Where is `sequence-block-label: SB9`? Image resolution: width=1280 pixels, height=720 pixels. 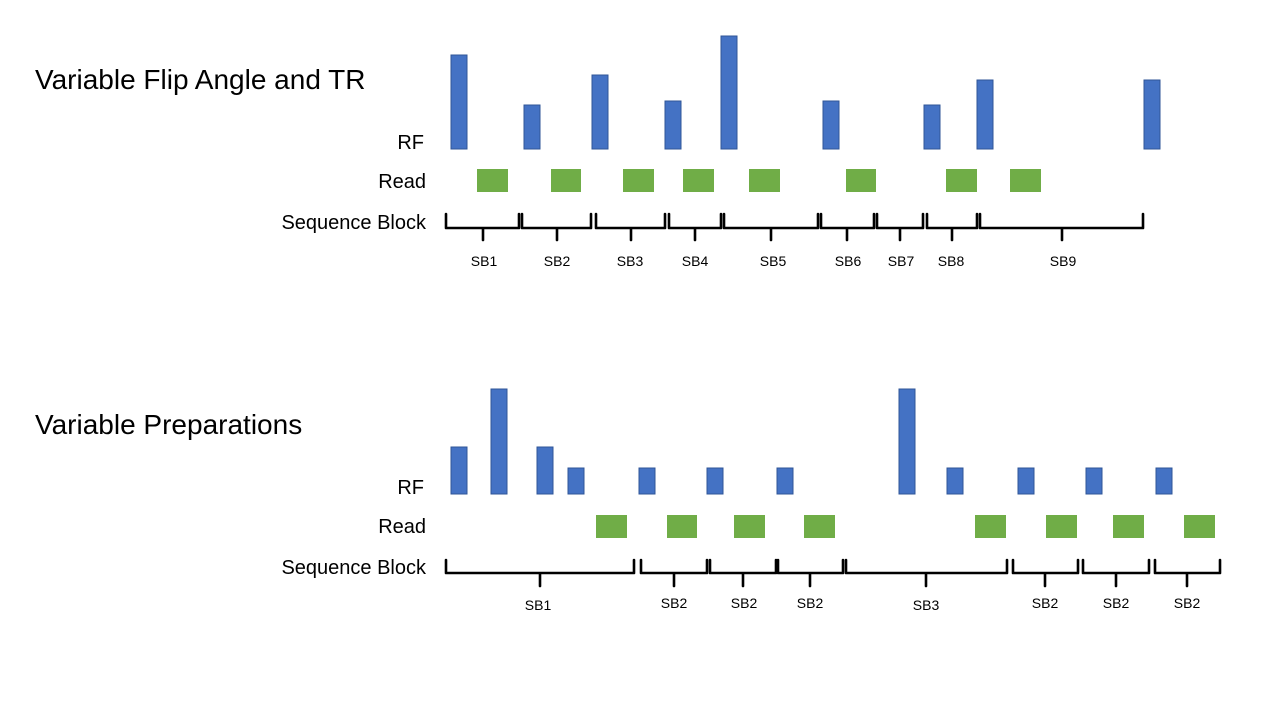 sequence-block-label: SB9 is located at coordinates (1063, 261).